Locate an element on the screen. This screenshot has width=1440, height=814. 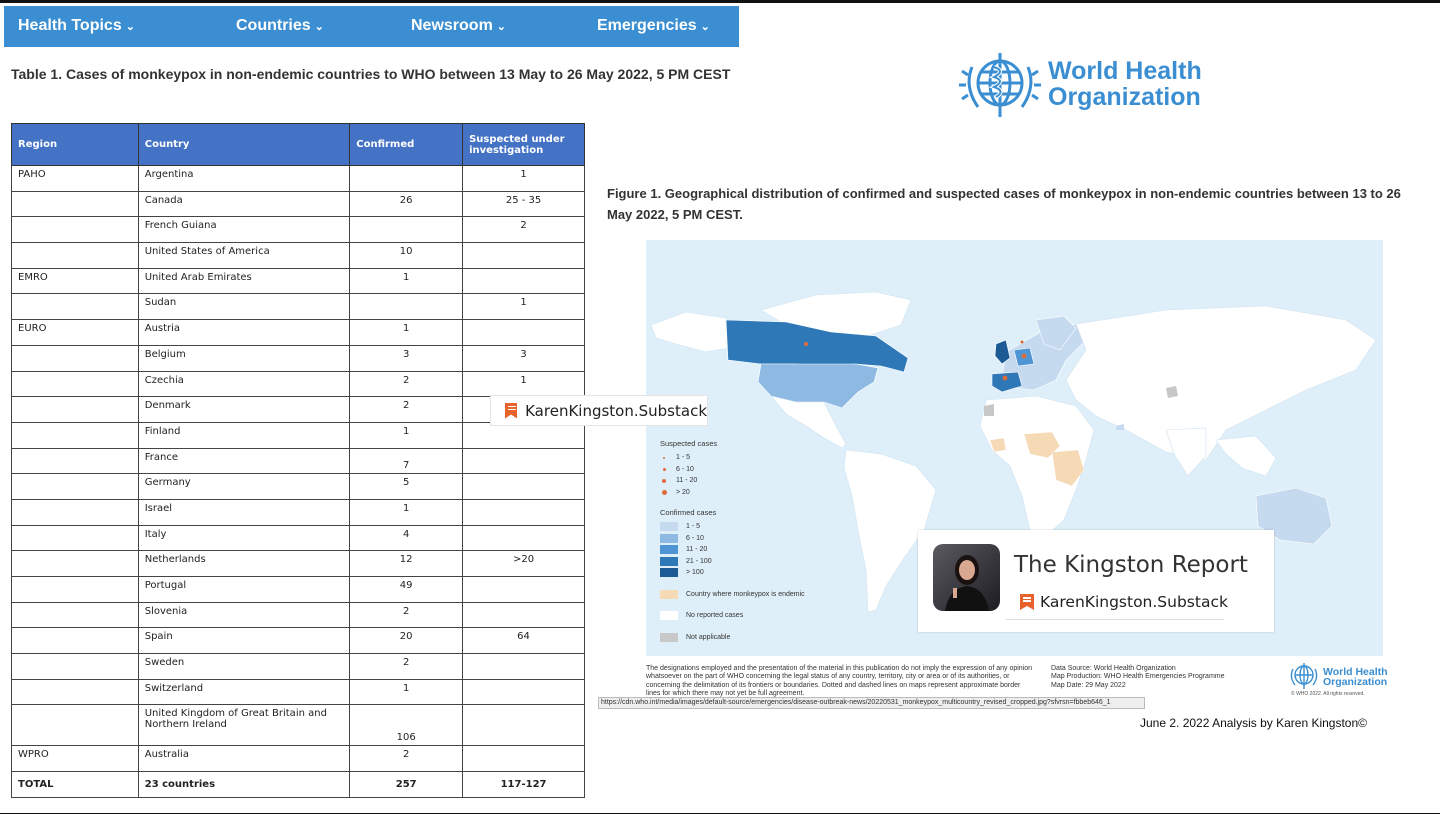
total-region: TOTAL is located at coordinates (75, 784).